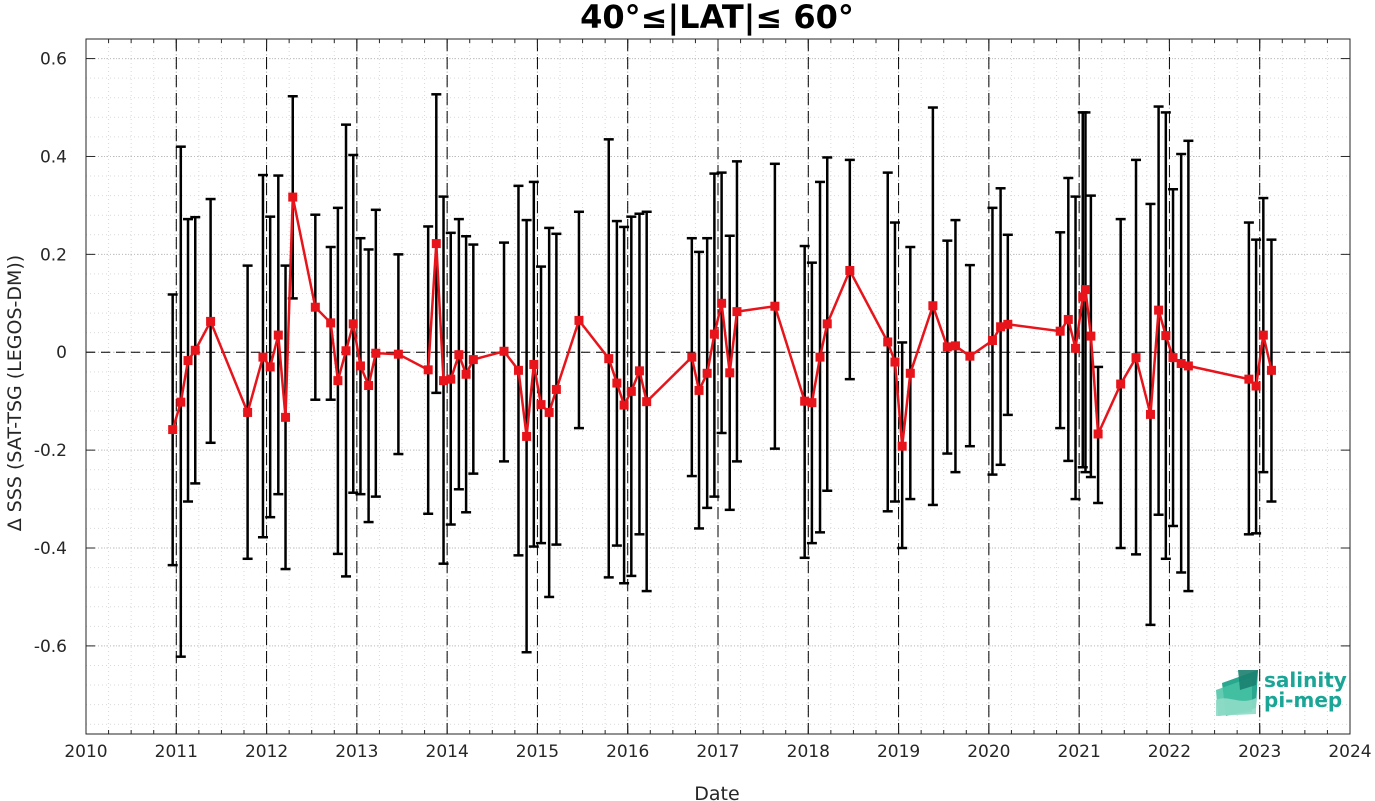  Describe the element at coordinates (1349, 752) in the screenshot. I see `x-tick-label: 2024` at that location.